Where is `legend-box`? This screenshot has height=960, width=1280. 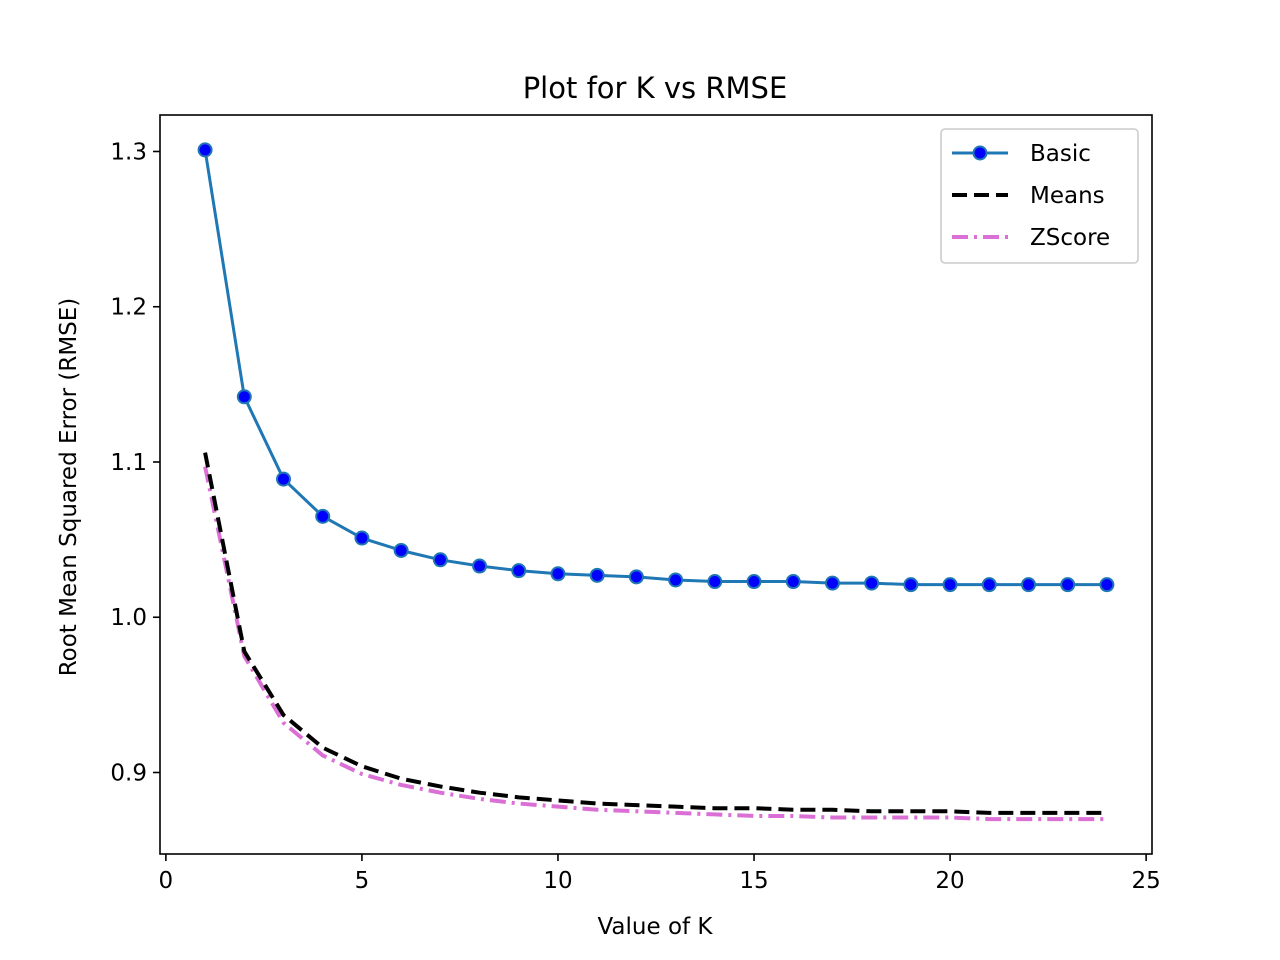 legend-box is located at coordinates (1039, 196).